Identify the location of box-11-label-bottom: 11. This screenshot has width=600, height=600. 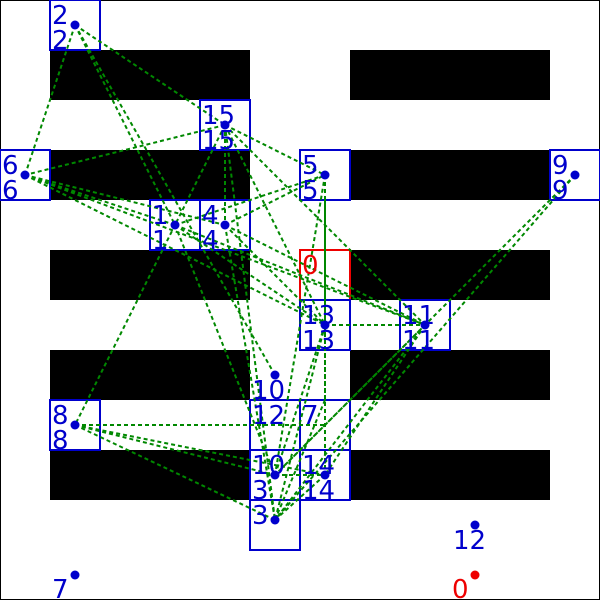
(418, 341).